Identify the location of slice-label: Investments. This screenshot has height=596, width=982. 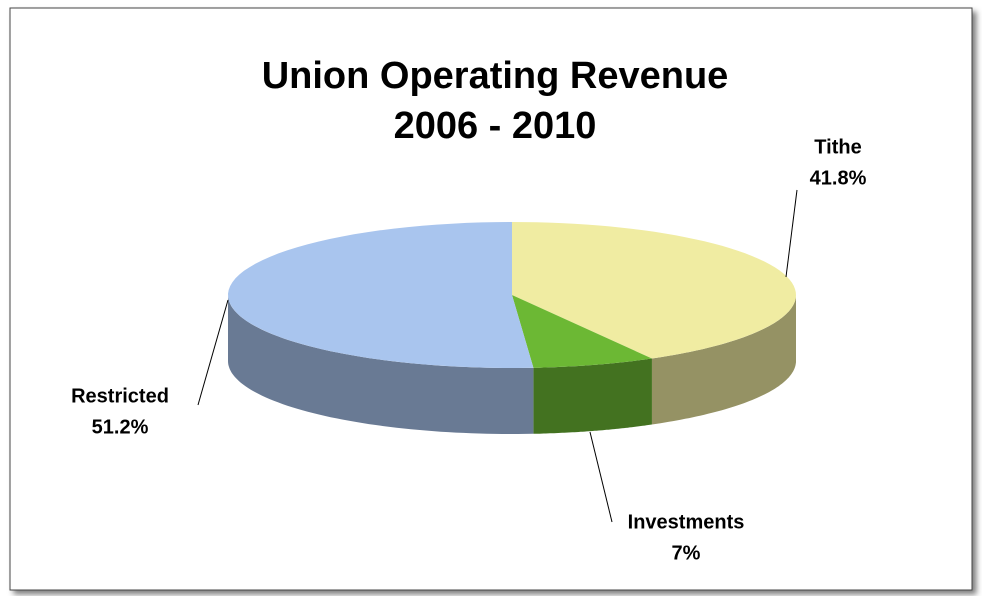
(686, 522).